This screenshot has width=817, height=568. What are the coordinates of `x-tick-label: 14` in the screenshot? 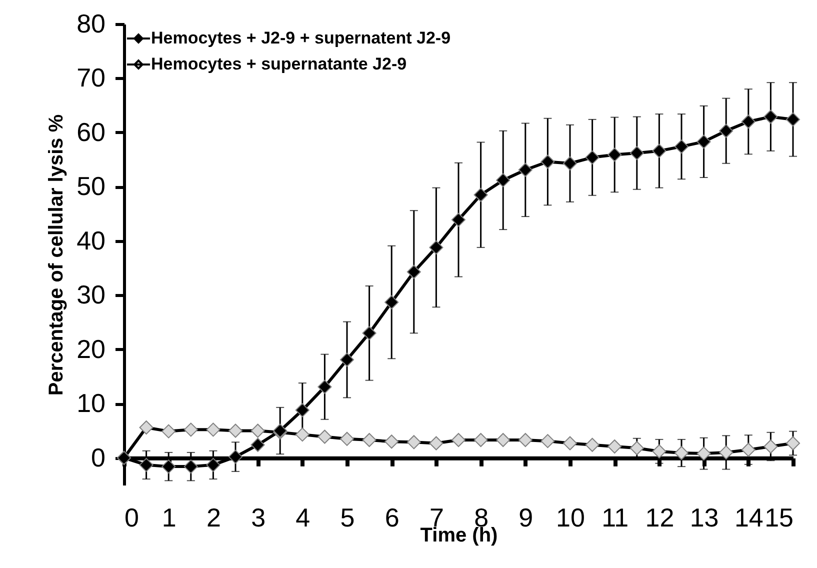 It's located at (749, 517).